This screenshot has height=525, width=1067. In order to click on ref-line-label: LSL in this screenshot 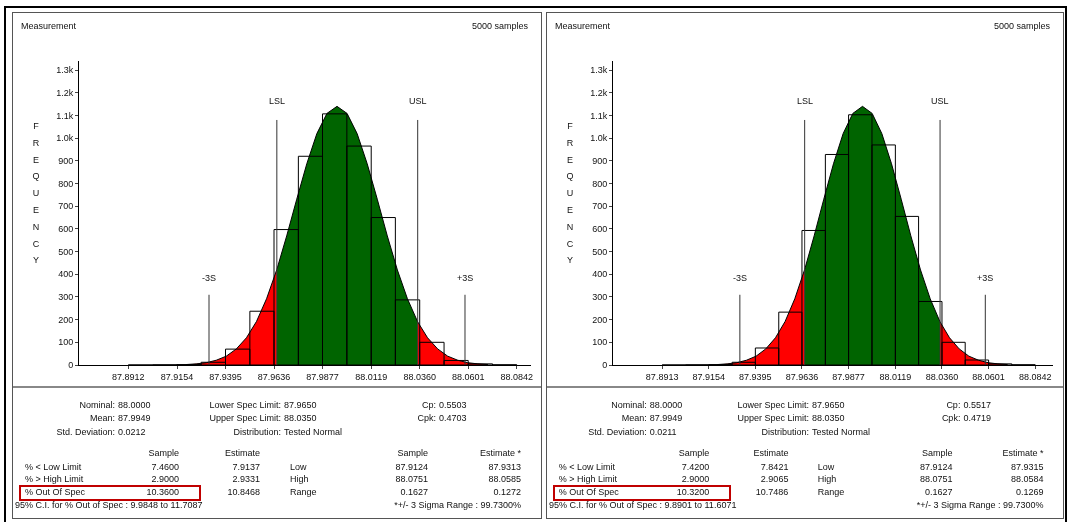, I will do `click(277, 101)`.